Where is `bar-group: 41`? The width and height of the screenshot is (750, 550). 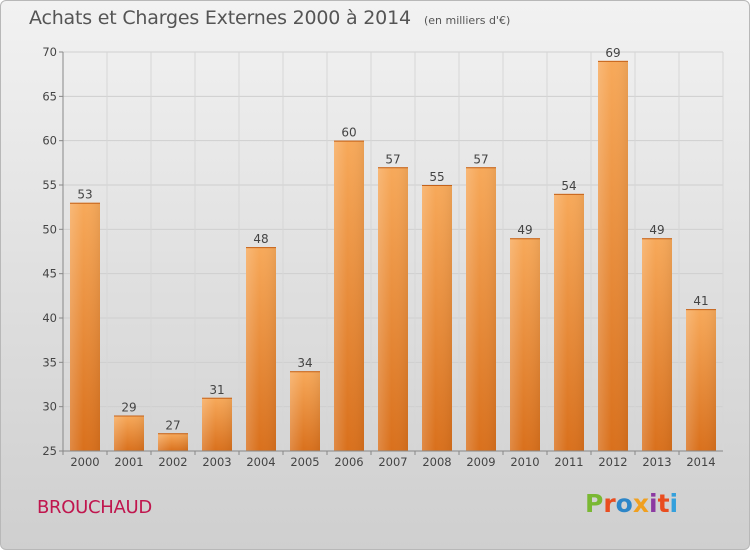 bar-group: 41 is located at coordinates (701, 372).